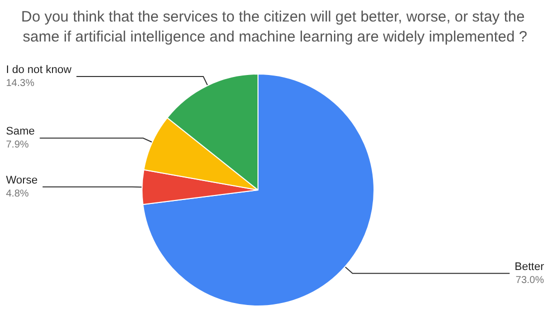 The height and width of the screenshot is (312, 550). Describe the element at coordinates (20, 84) in the screenshot. I see `data-label: 14.3%` at that location.